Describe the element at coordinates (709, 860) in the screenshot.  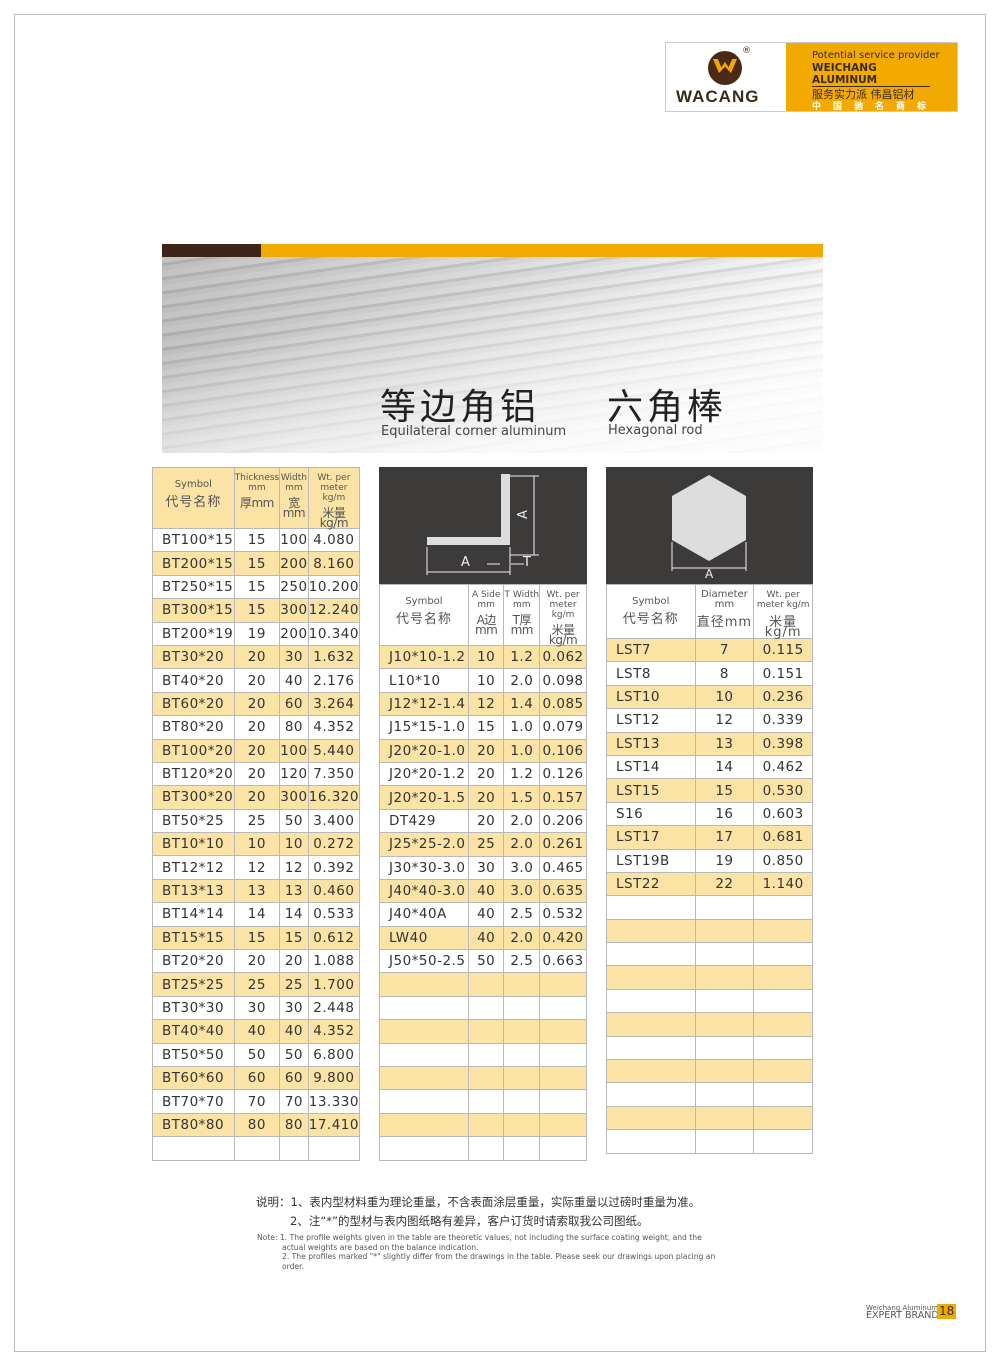
I see `table-row: LST19B 19 0.850` at that location.